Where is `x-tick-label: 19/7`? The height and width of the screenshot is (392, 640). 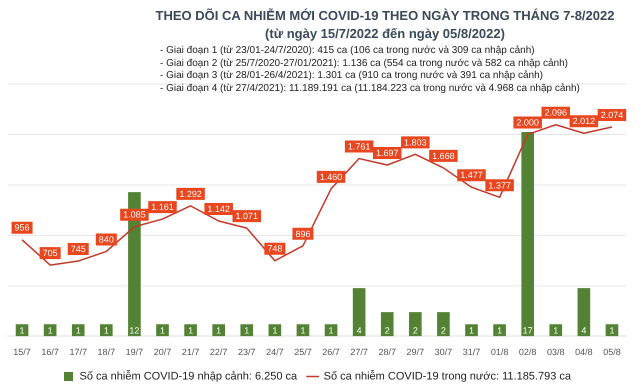
x-tick-label: 19/7 is located at coordinates (135, 352).